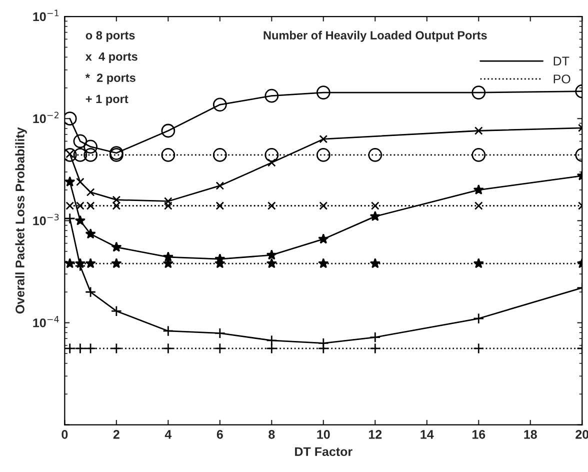 The width and height of the screenshot is (588, 472). Describe the element at coordinates (65, 434) in the screenshot. I see `x-tick-label: 0` at that location.